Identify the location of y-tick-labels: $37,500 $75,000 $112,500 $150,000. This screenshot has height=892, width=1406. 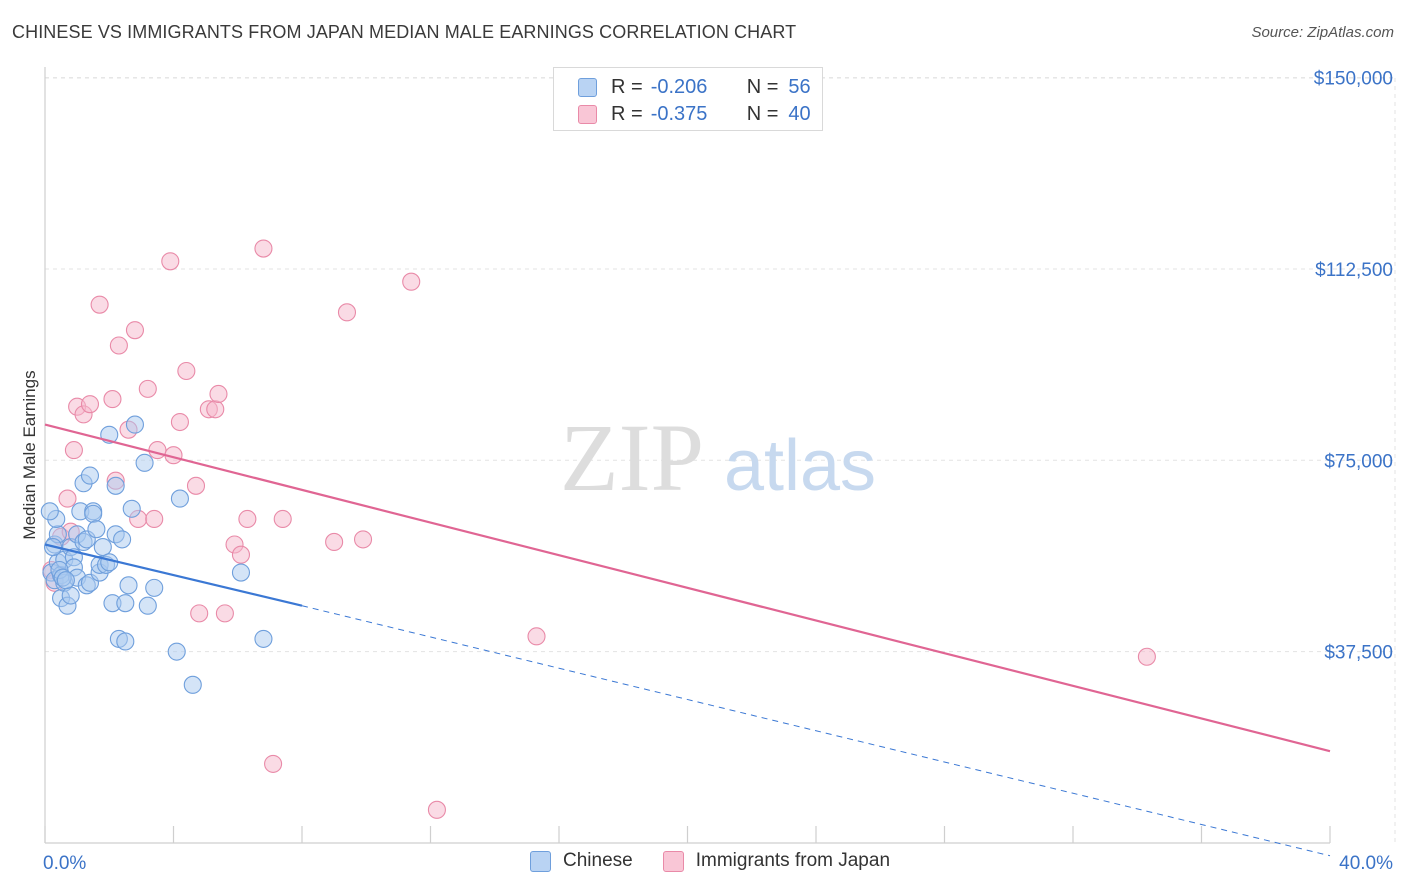
(1353, 366).